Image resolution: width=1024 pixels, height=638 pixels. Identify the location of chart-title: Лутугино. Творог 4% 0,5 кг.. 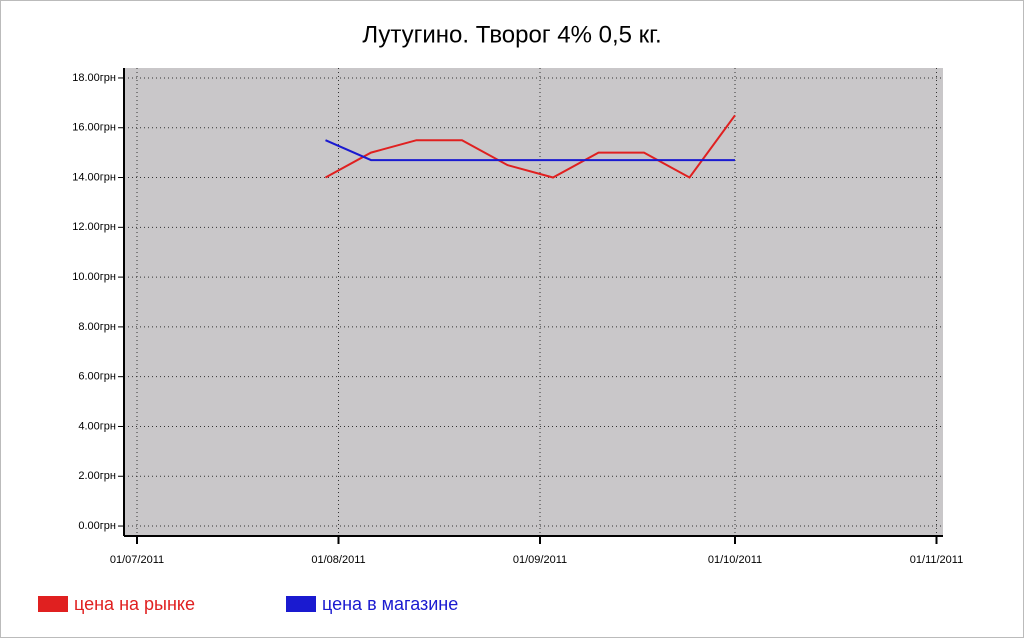
(511, 34).